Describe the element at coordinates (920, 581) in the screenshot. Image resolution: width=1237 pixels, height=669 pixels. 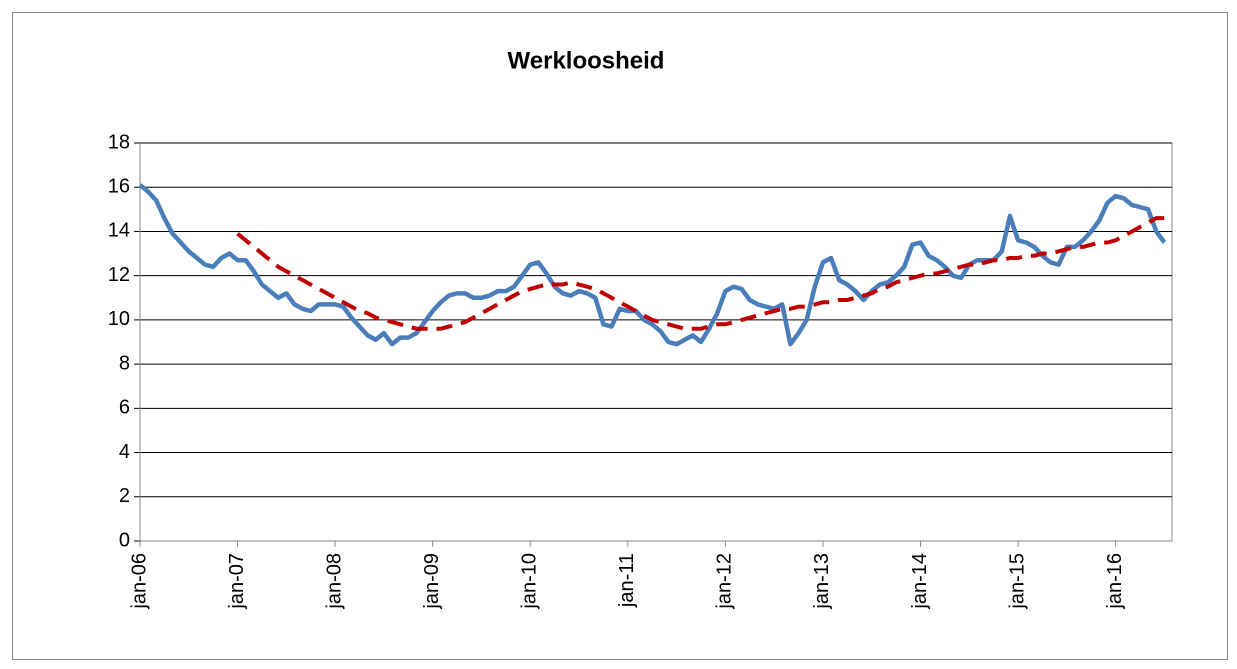
I see `x-tick-label: jan-14` at that location.